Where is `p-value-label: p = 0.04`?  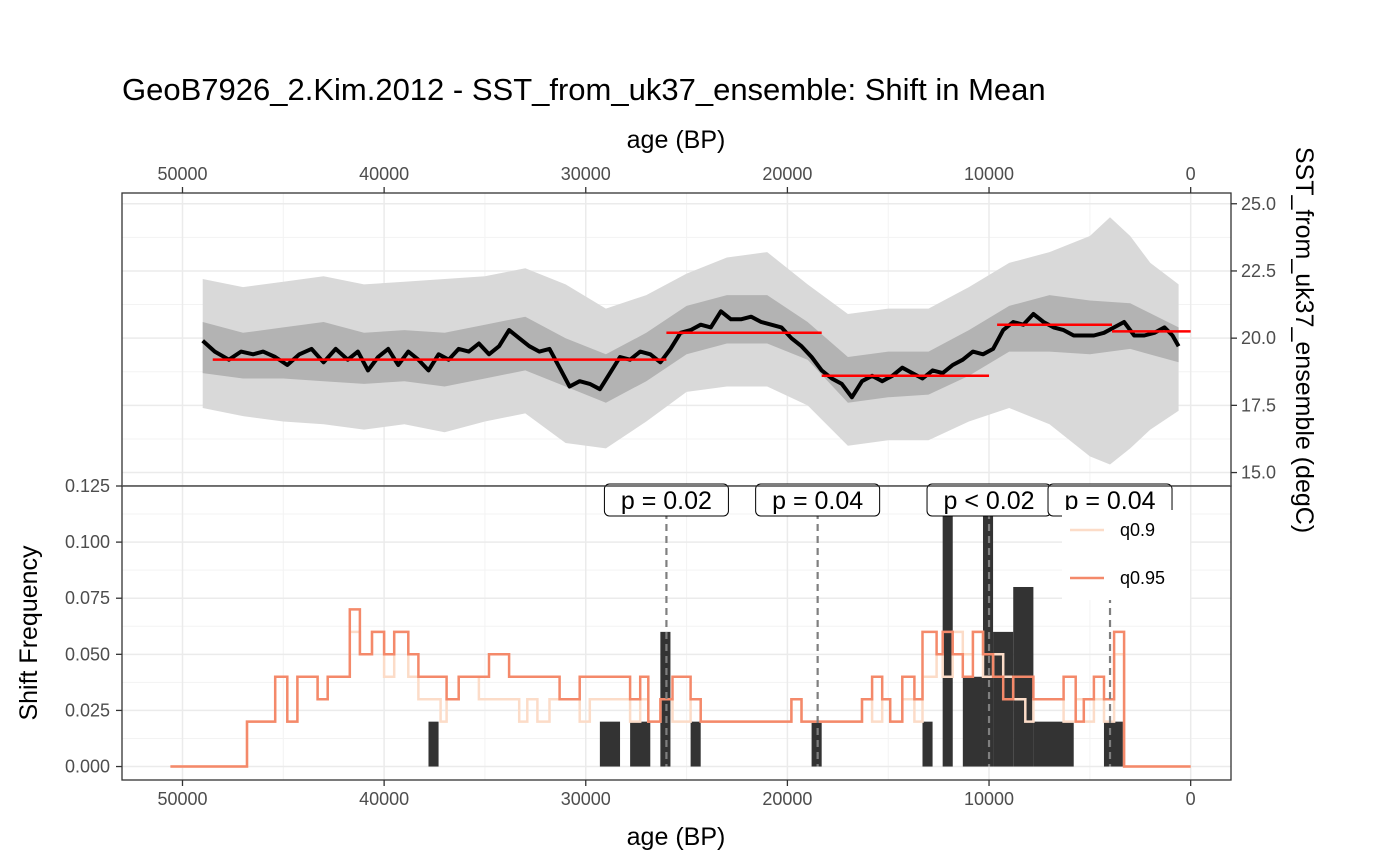
p-value-label: p = 0.04 is located at coordinates (817, 501).